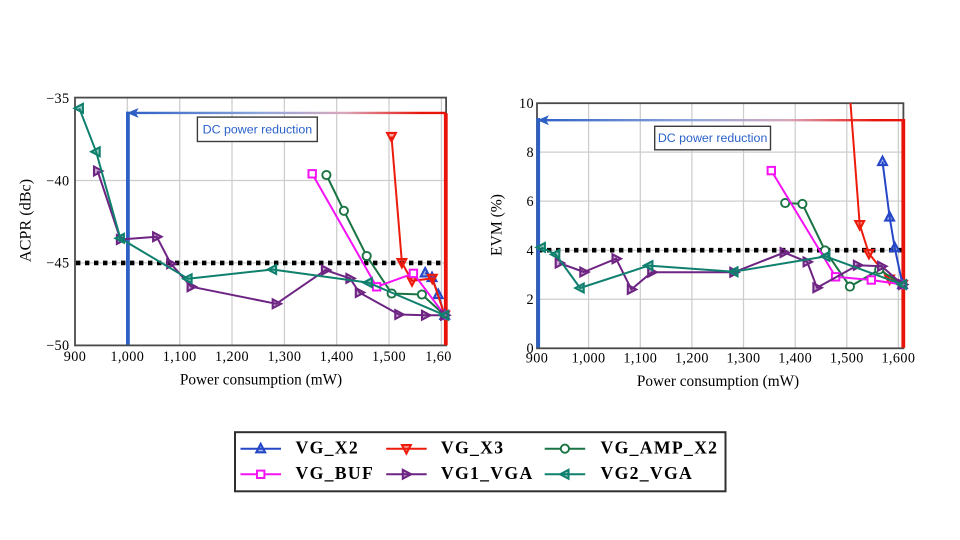 The height and width of the screenshot is (540, 960). What do you see at coordinates (328, 448) in the screenshot?
I see `svg-text: VG_X2` at bounding box center [328, 448].